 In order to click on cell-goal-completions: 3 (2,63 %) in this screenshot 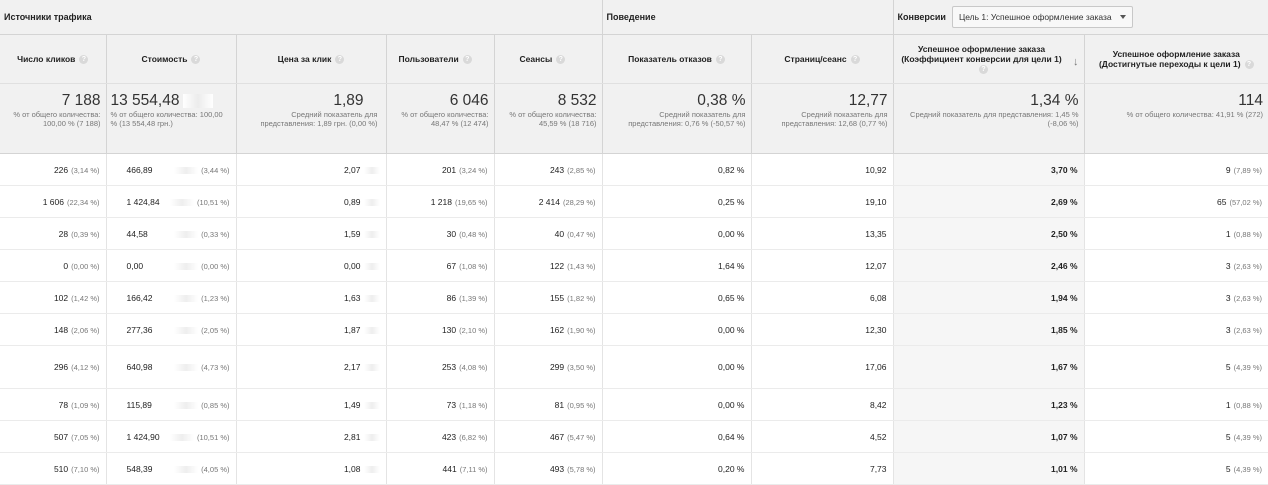, I will do `click(1175, 329)`.